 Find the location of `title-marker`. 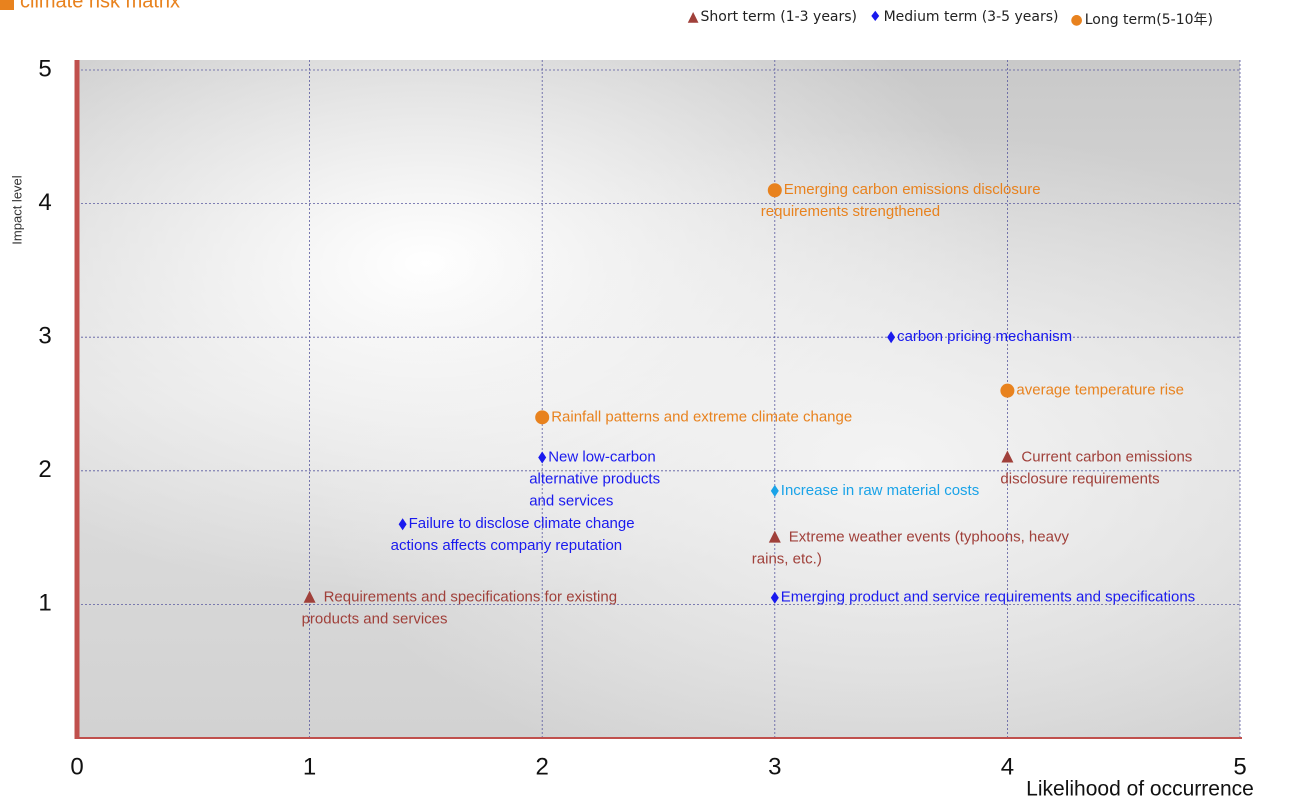

title-marker is located at coordinates (7, 5).